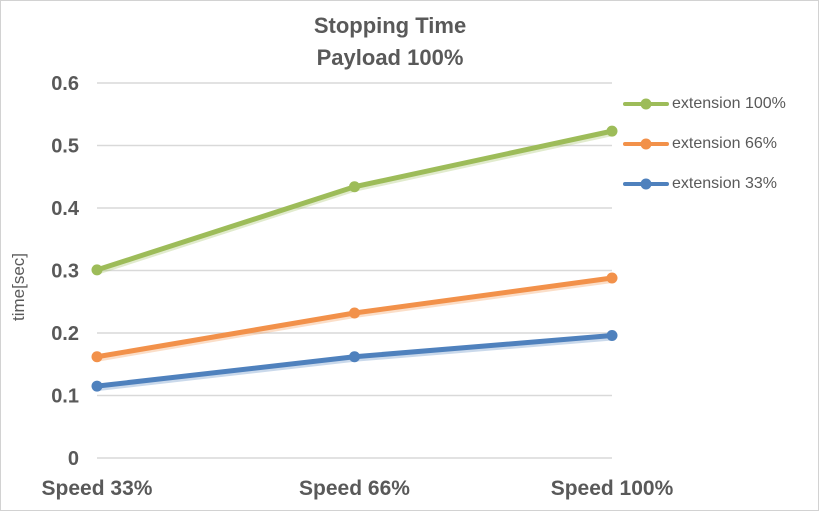  Describe the element at coordinates (65, 272) in the screenshot. I see `y-tick-label: 0.3` at that location.